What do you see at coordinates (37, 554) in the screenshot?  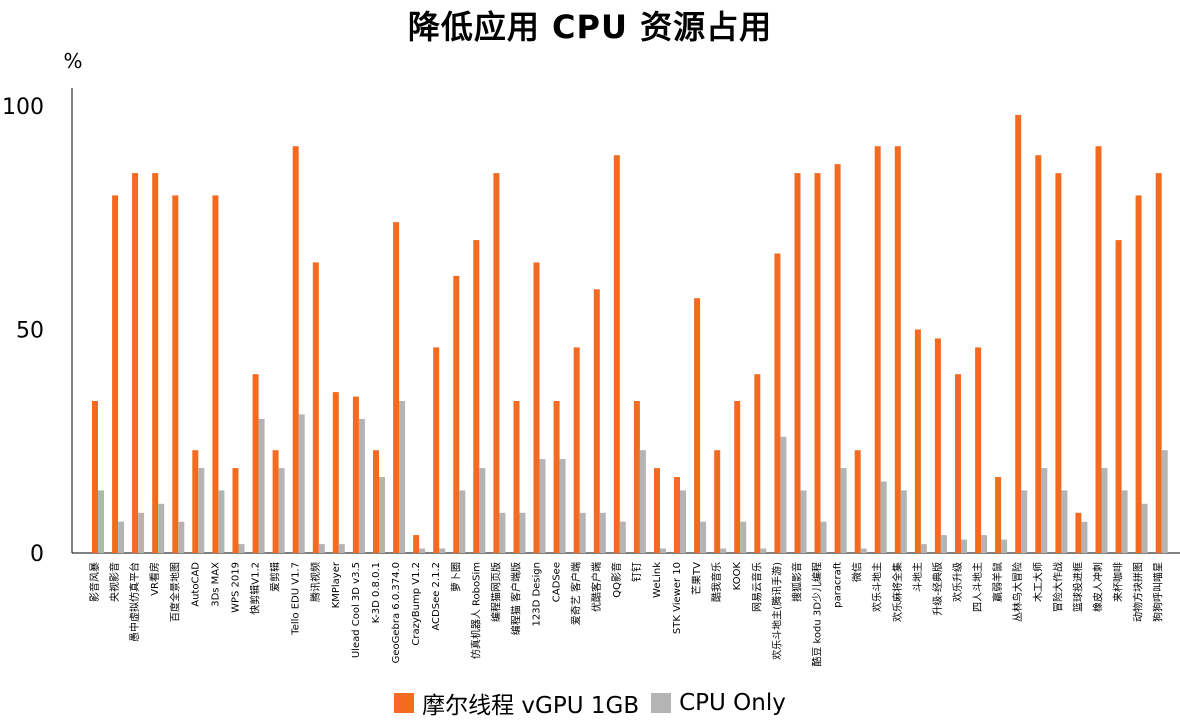 I see `y-tick-label: 0` at bounding box center [37, 554].